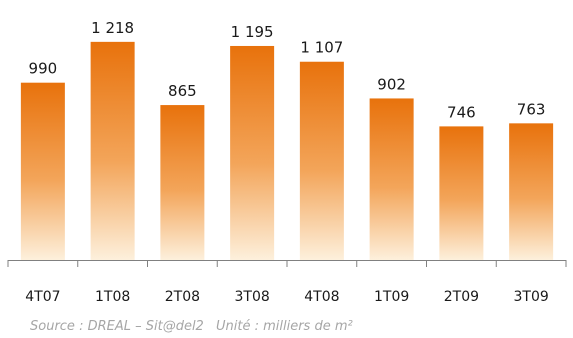 The image size is (573, 338). Describe the element at coordinates (284, 326) in the screenshot. I see `unit-text: Unité : milliers de m²` at that location.